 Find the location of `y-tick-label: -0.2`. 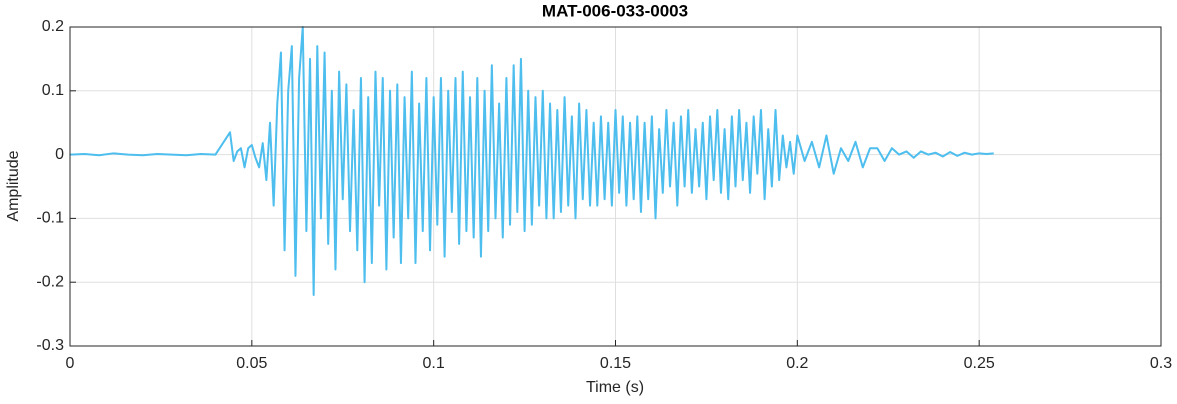

y-tick-label: -0.2 is located at coordinates (50, 281).